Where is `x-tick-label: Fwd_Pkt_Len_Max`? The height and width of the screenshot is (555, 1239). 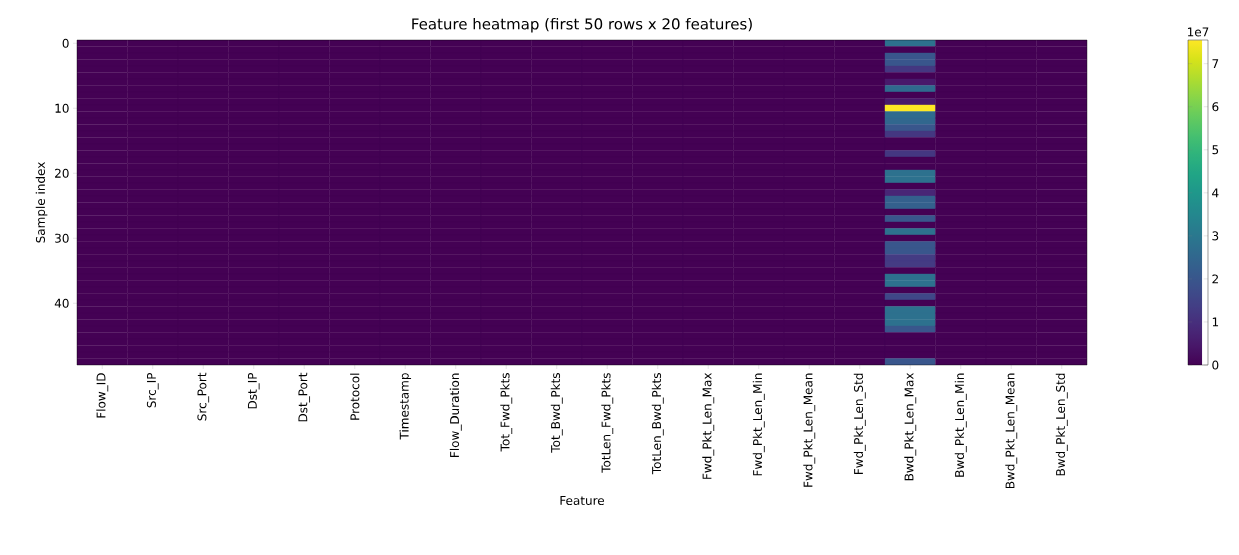
x-tick-label: Fwd_Pkt_Len_Max is located at coordinates (708, 425).